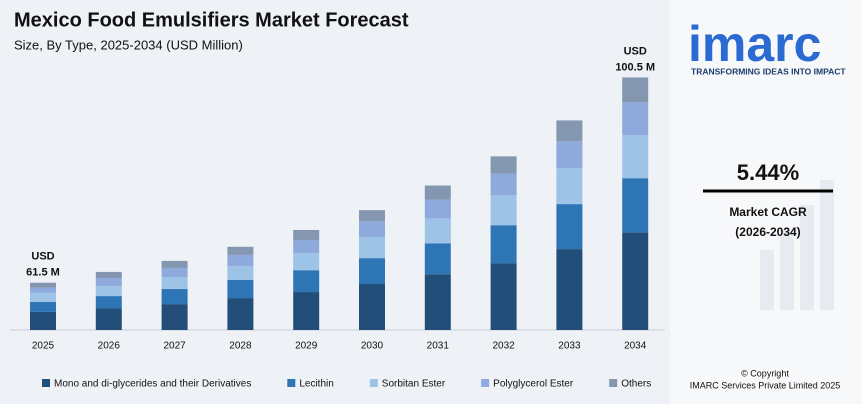 The width and height of the screenshot is (862, 404). I want to click on x-tick-label: 2034, so click(635, 346).